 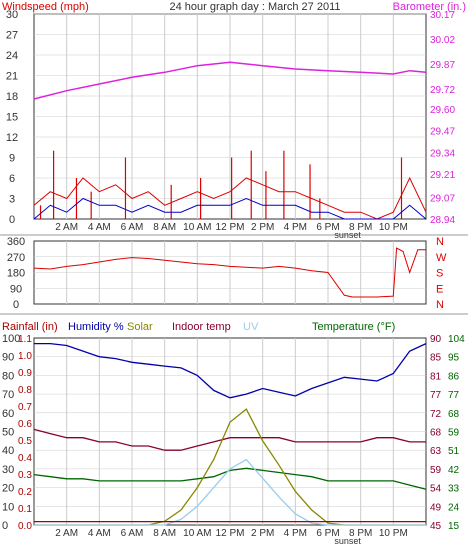 I want to click on rain-tick-label: 0.8, so click(x=25, y=390).